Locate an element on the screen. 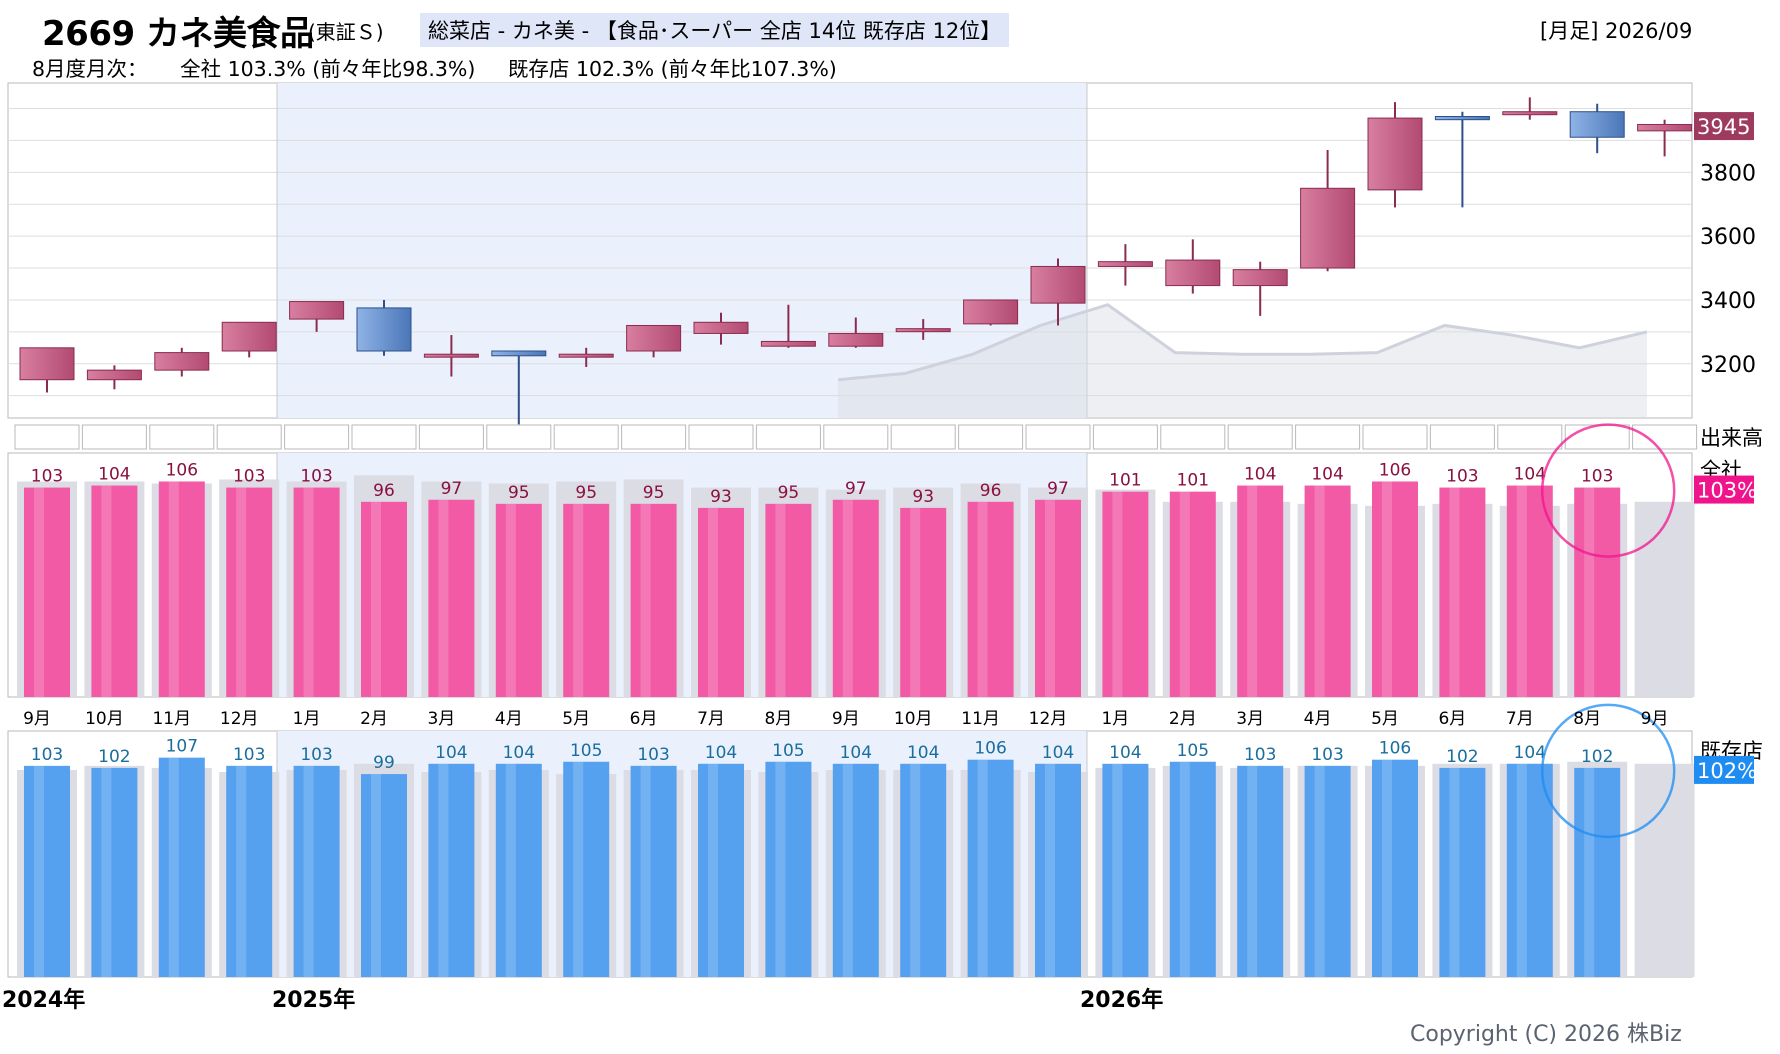  all-stores-value-label: 106 is located at coordinates (1395, 470).